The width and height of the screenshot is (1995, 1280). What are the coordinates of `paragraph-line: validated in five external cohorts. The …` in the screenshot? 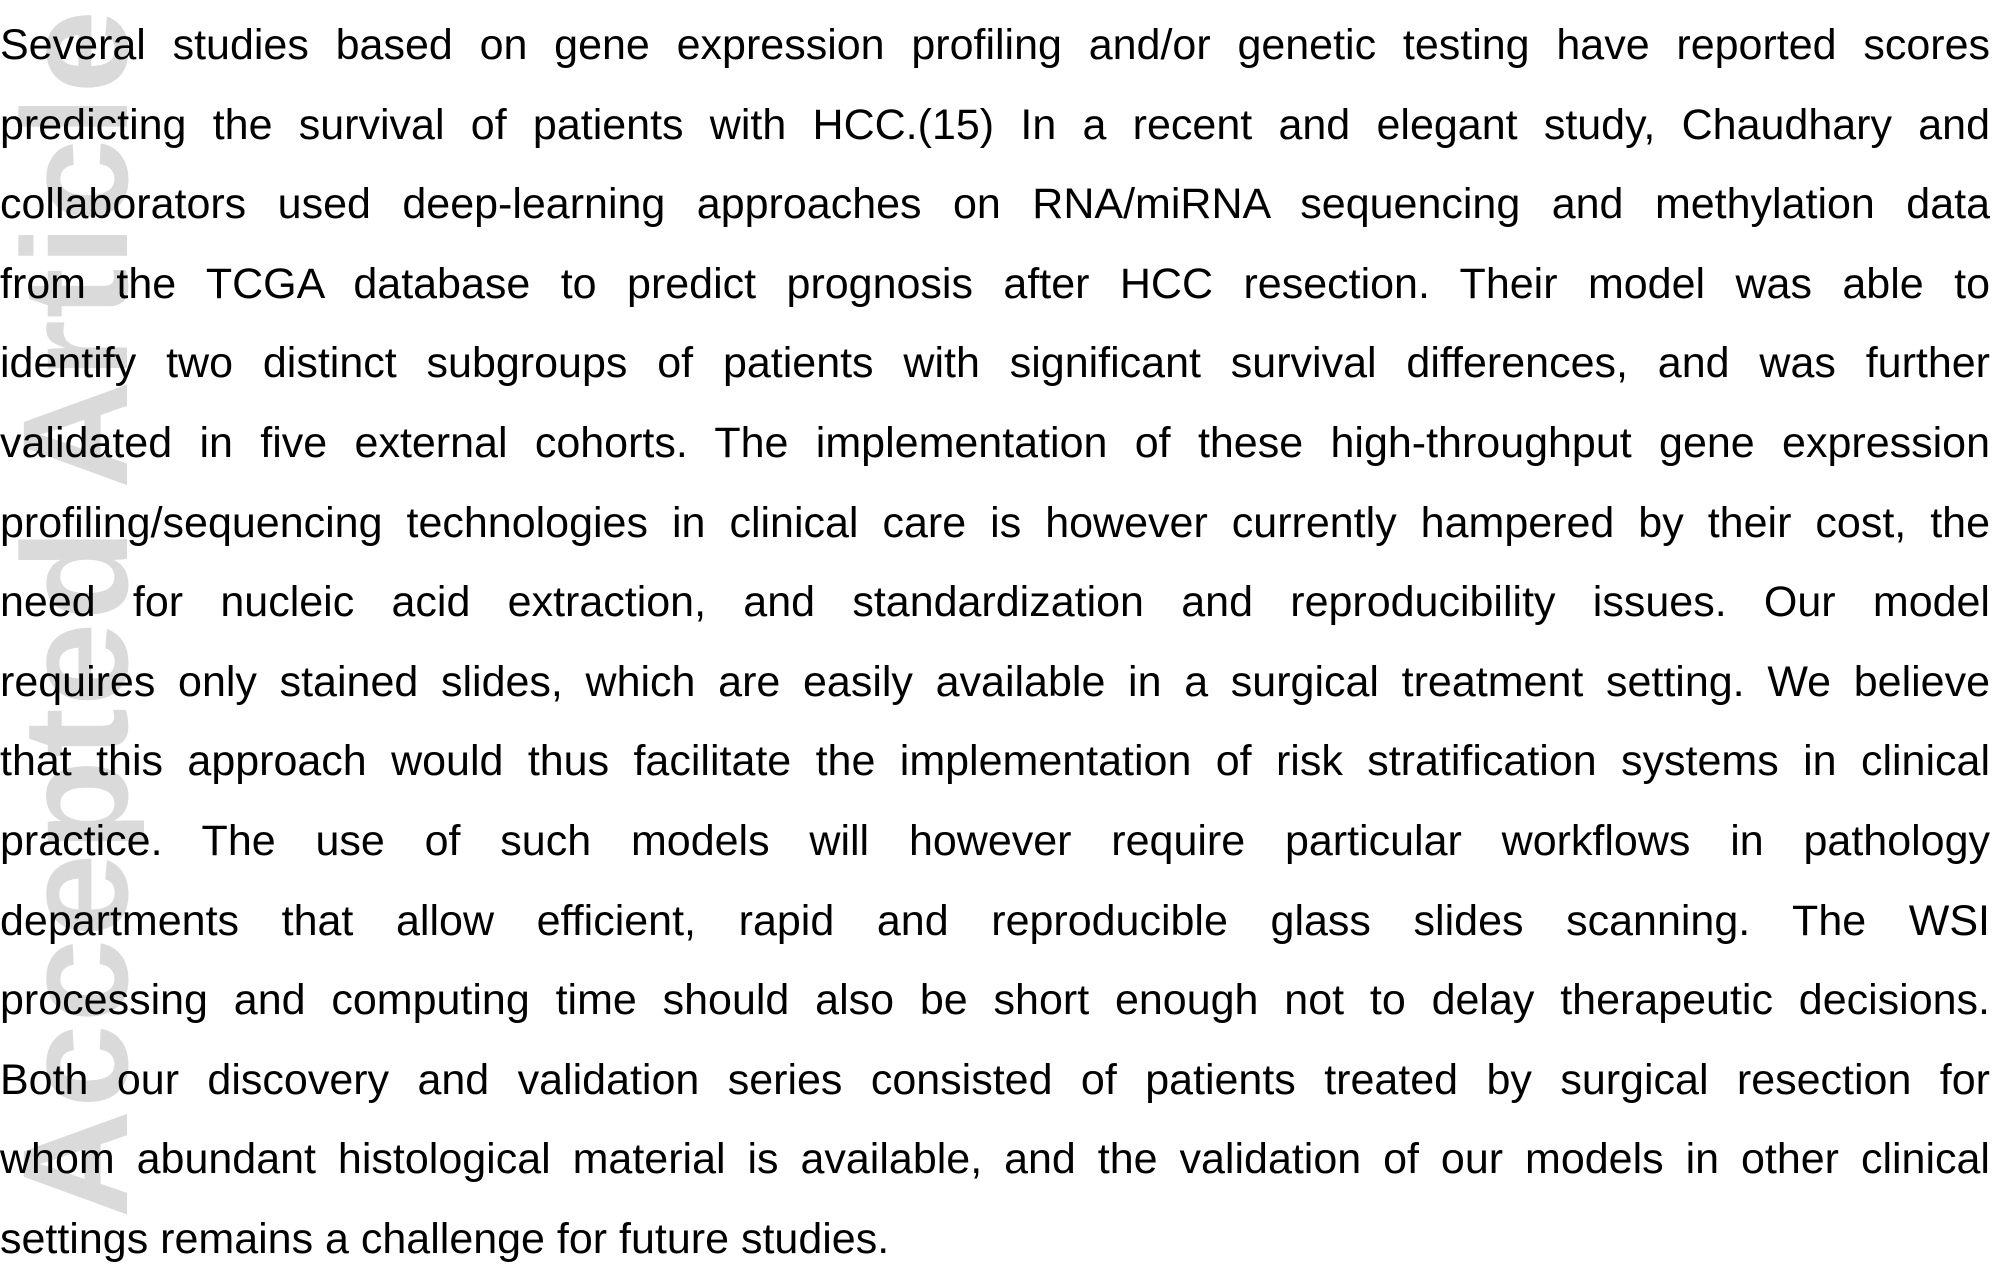 It's located at (995, 442).